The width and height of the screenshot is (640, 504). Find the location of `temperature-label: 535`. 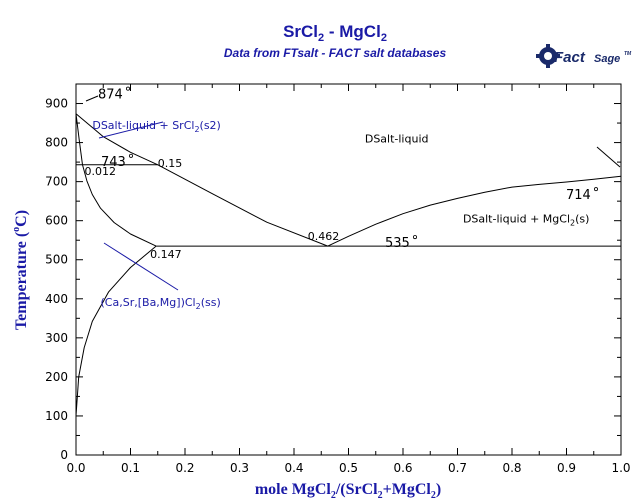

temperature-label: 535 is located at coordinates (397, 243).